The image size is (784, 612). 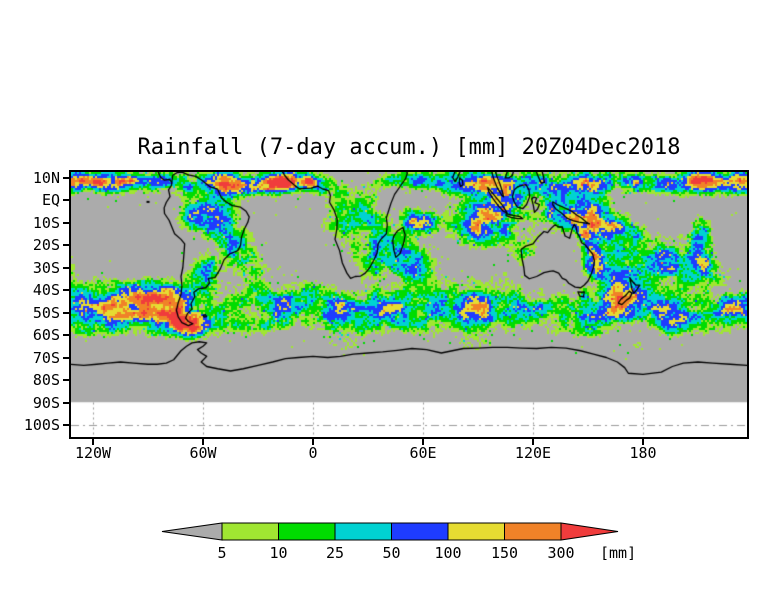 I want to click on x-tick-label: 60E, so click(x=423, y=453).